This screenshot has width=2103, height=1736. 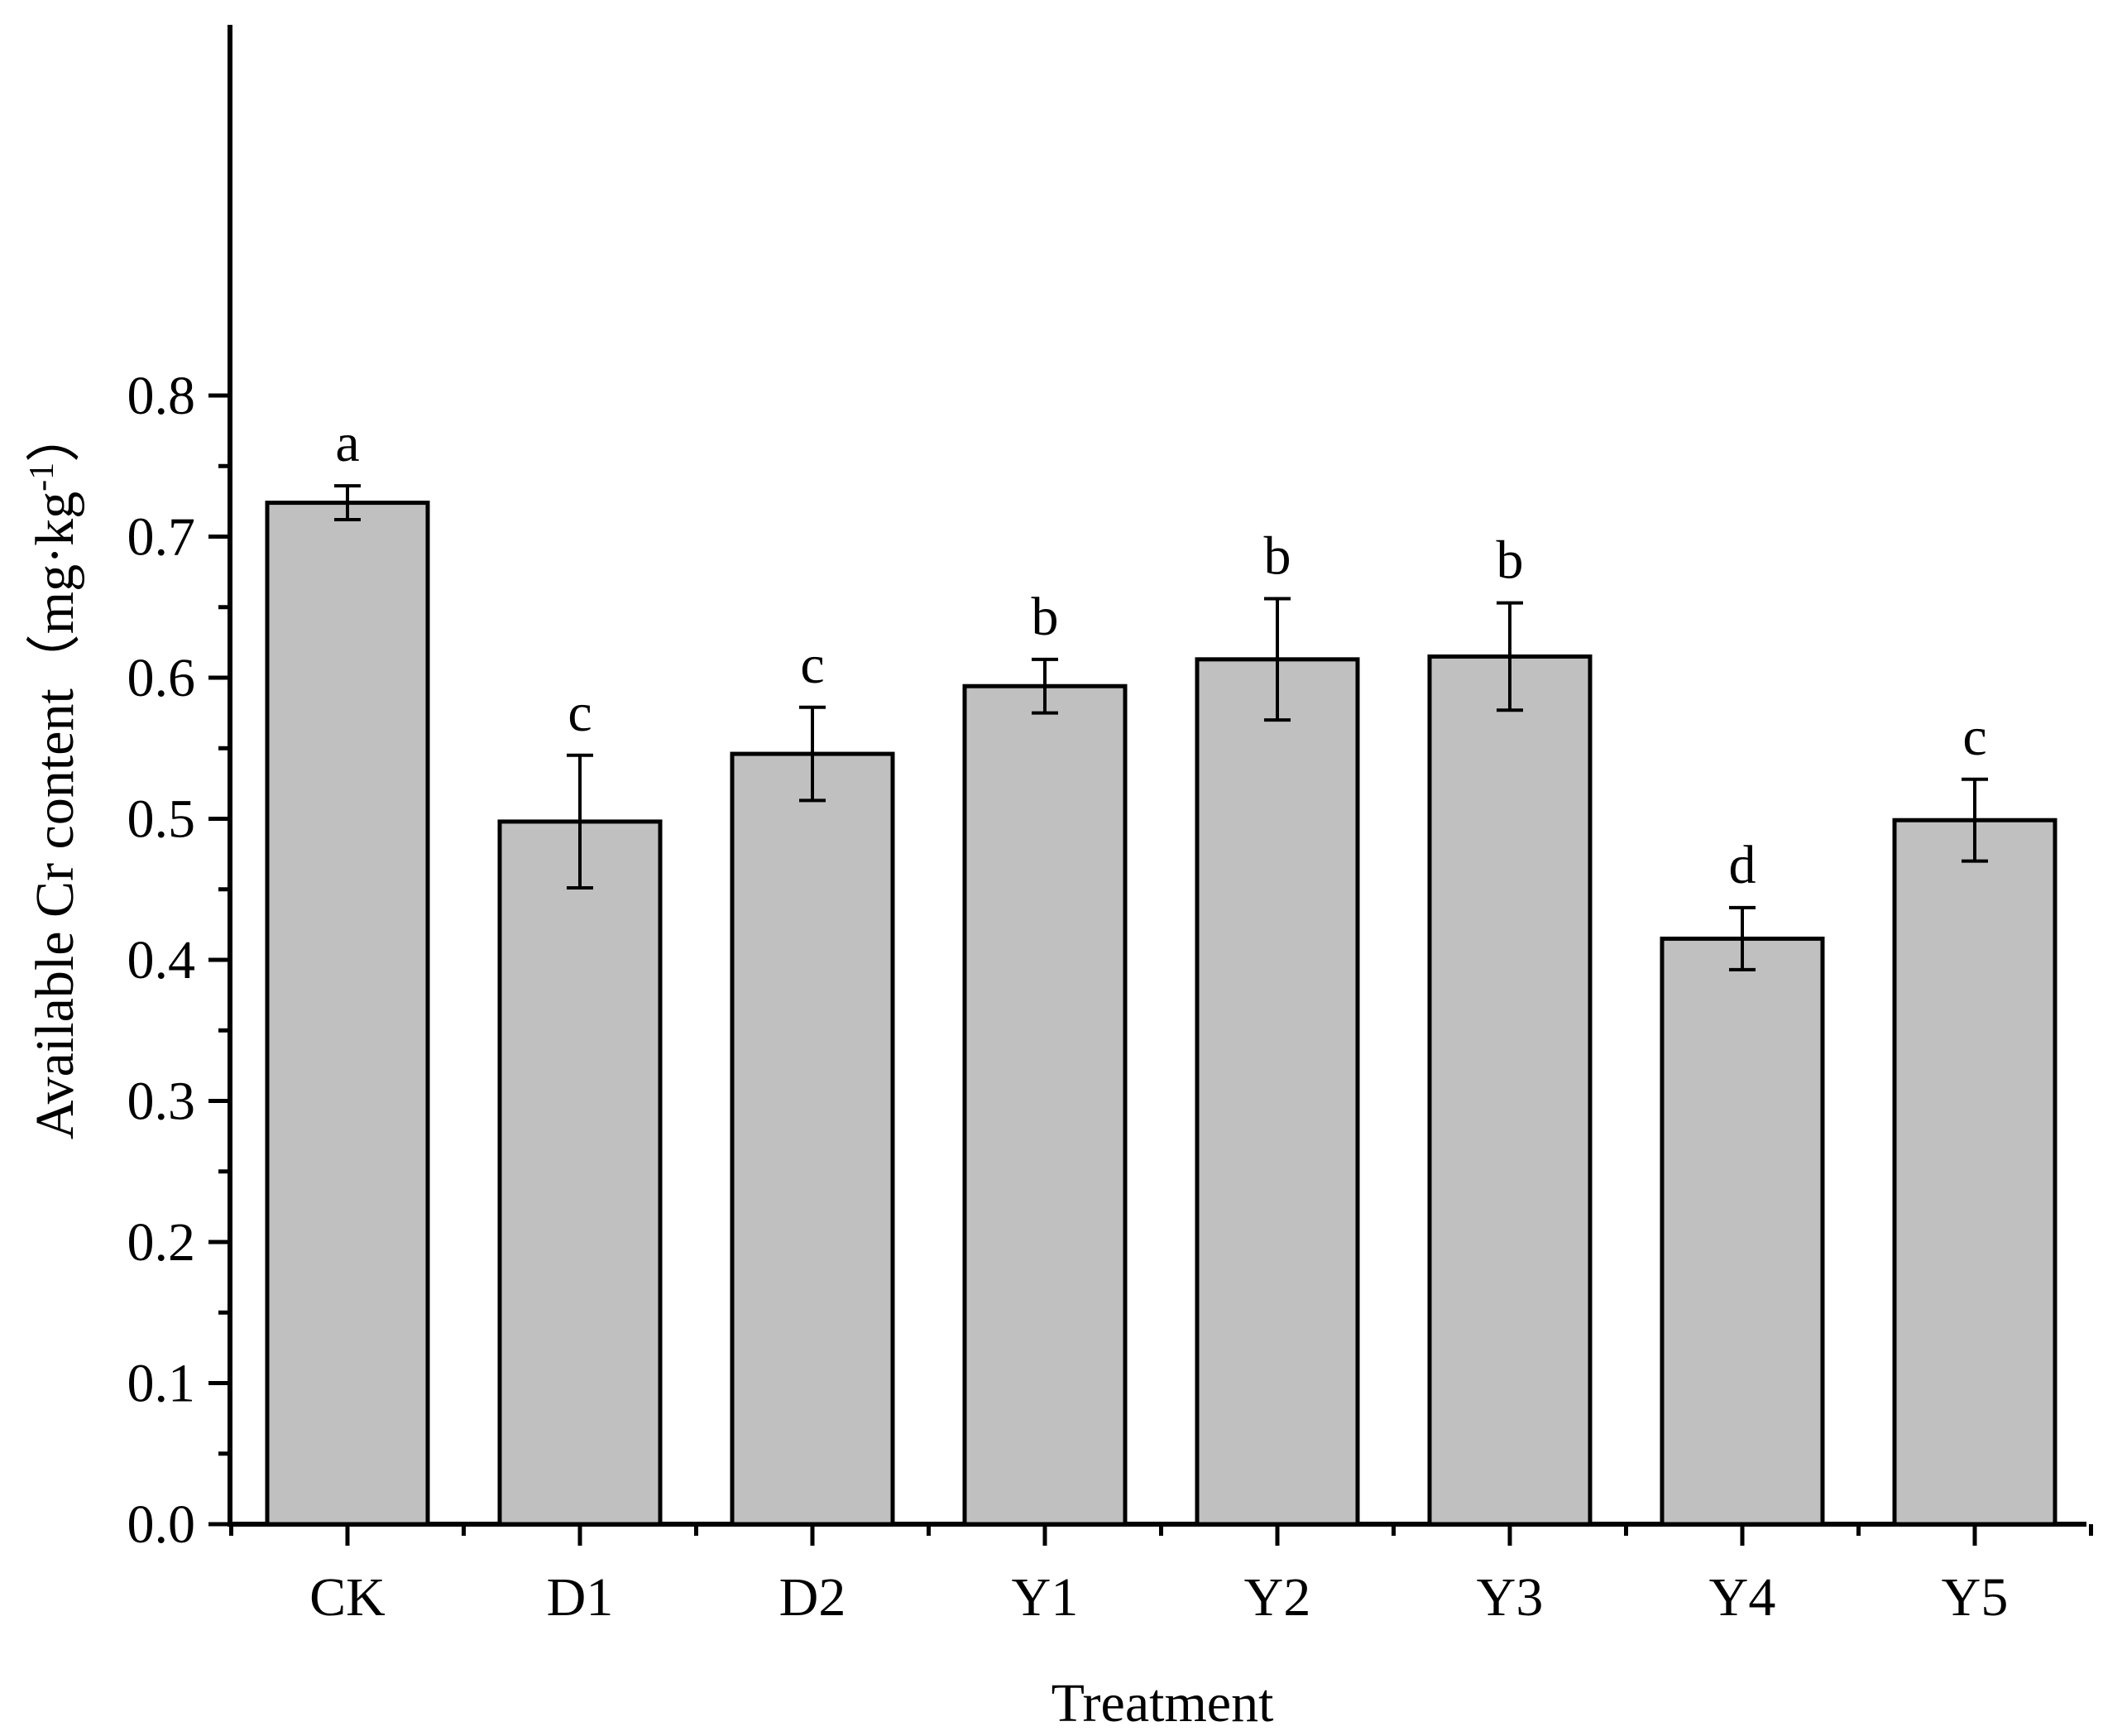 What do you see at coordinates (1974, 1172) in the screenshot?
I see `bar-y5` at bounding box center [1974, 1172].